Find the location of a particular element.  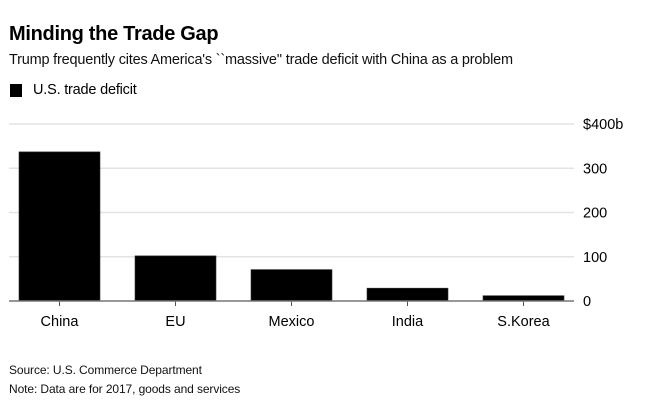

x-axis is located at coordinates (291, 303).